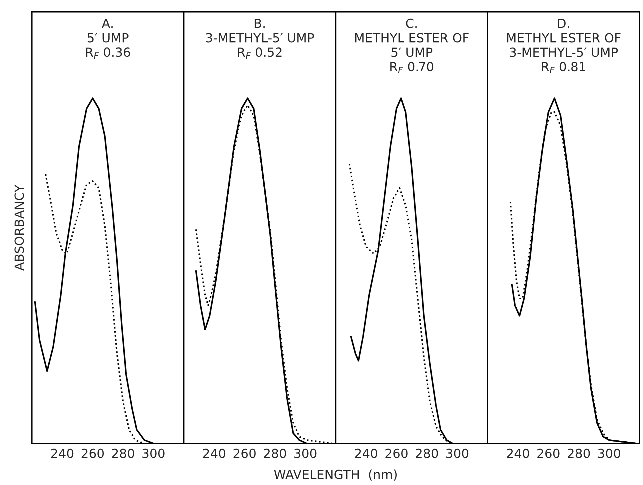 The width and height of the screenshot is (643, 485). I want to click on chart-title: A. 5′ UMP R$_{F}$ 0.36, so click(108, 38).